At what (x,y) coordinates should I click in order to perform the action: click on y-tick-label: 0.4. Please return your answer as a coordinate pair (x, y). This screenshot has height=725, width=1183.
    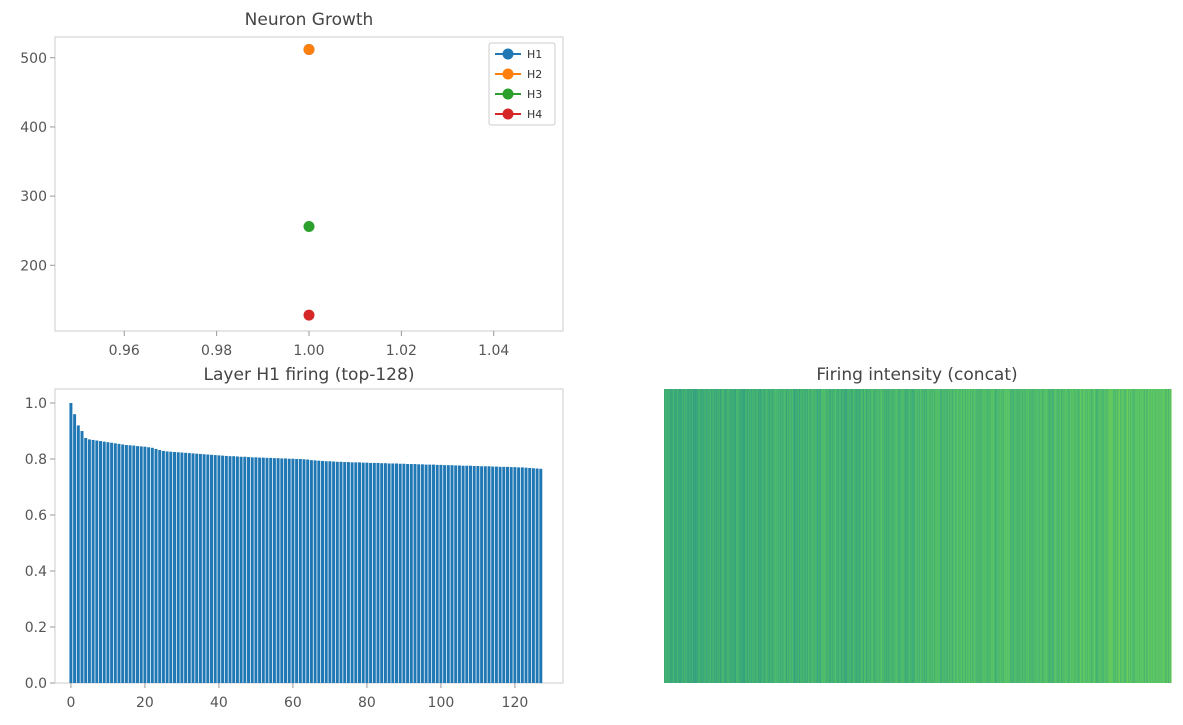
    Looking at the image, I should click on (36, 572).